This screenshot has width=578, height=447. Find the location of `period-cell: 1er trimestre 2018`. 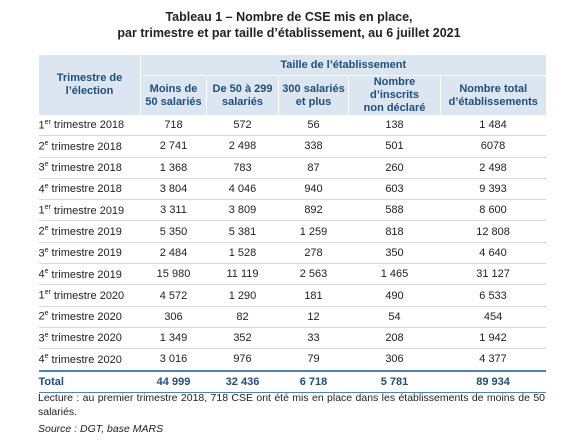

period-cell: 1er trimestre 2018 is located at coordinates (89, 126).